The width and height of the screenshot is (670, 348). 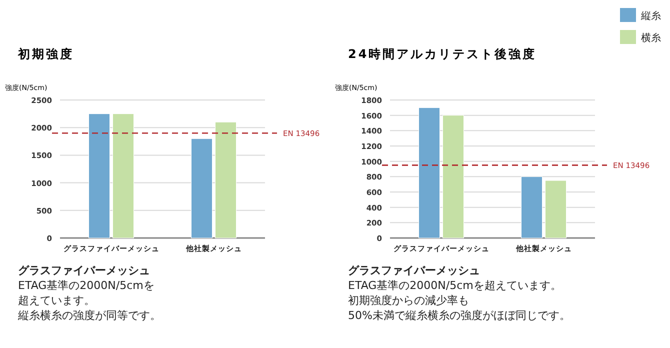 What do you see at coordinates (45, 54) in the screenshot?
I see `chart-title: 初期強度` at bounding box center [45, 54].